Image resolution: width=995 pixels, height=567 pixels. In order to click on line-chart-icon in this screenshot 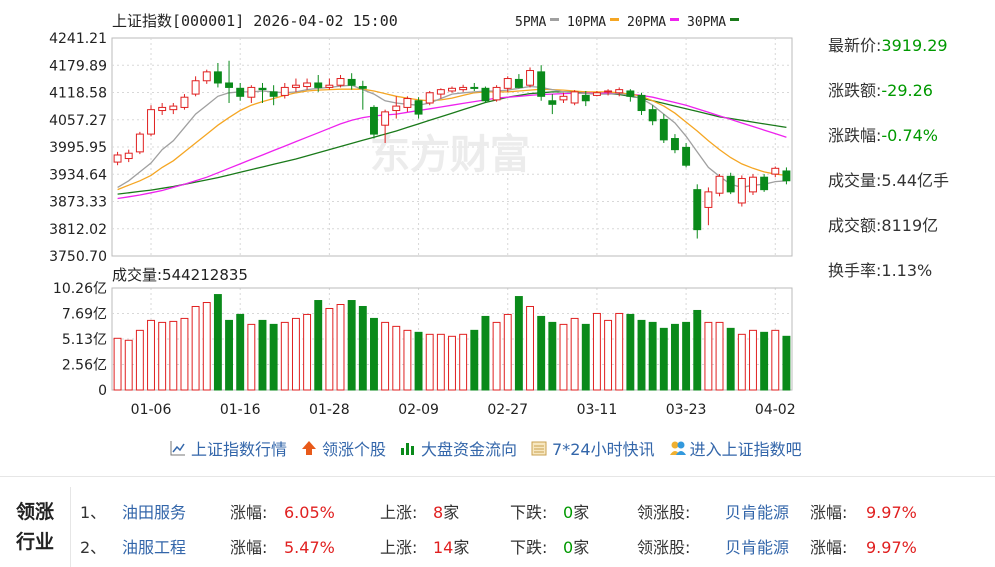, I will do `click(178, 448)`.